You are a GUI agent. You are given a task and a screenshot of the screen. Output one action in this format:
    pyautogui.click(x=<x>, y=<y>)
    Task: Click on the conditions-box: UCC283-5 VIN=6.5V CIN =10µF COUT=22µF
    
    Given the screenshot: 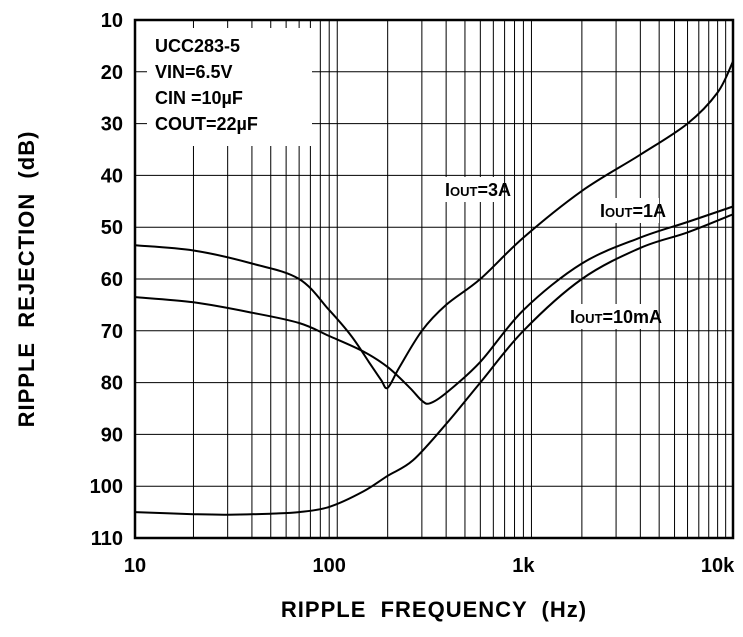 What is the action you would take?
    pyautogui.click(x=229, y=87)
    